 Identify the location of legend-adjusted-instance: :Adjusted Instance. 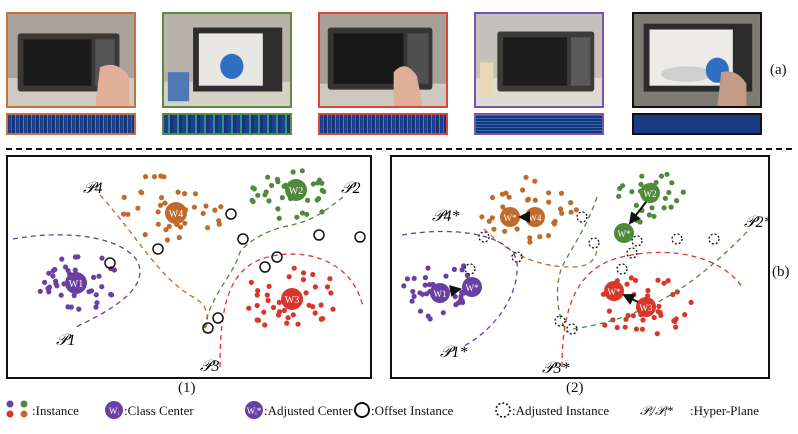
(561, 410).